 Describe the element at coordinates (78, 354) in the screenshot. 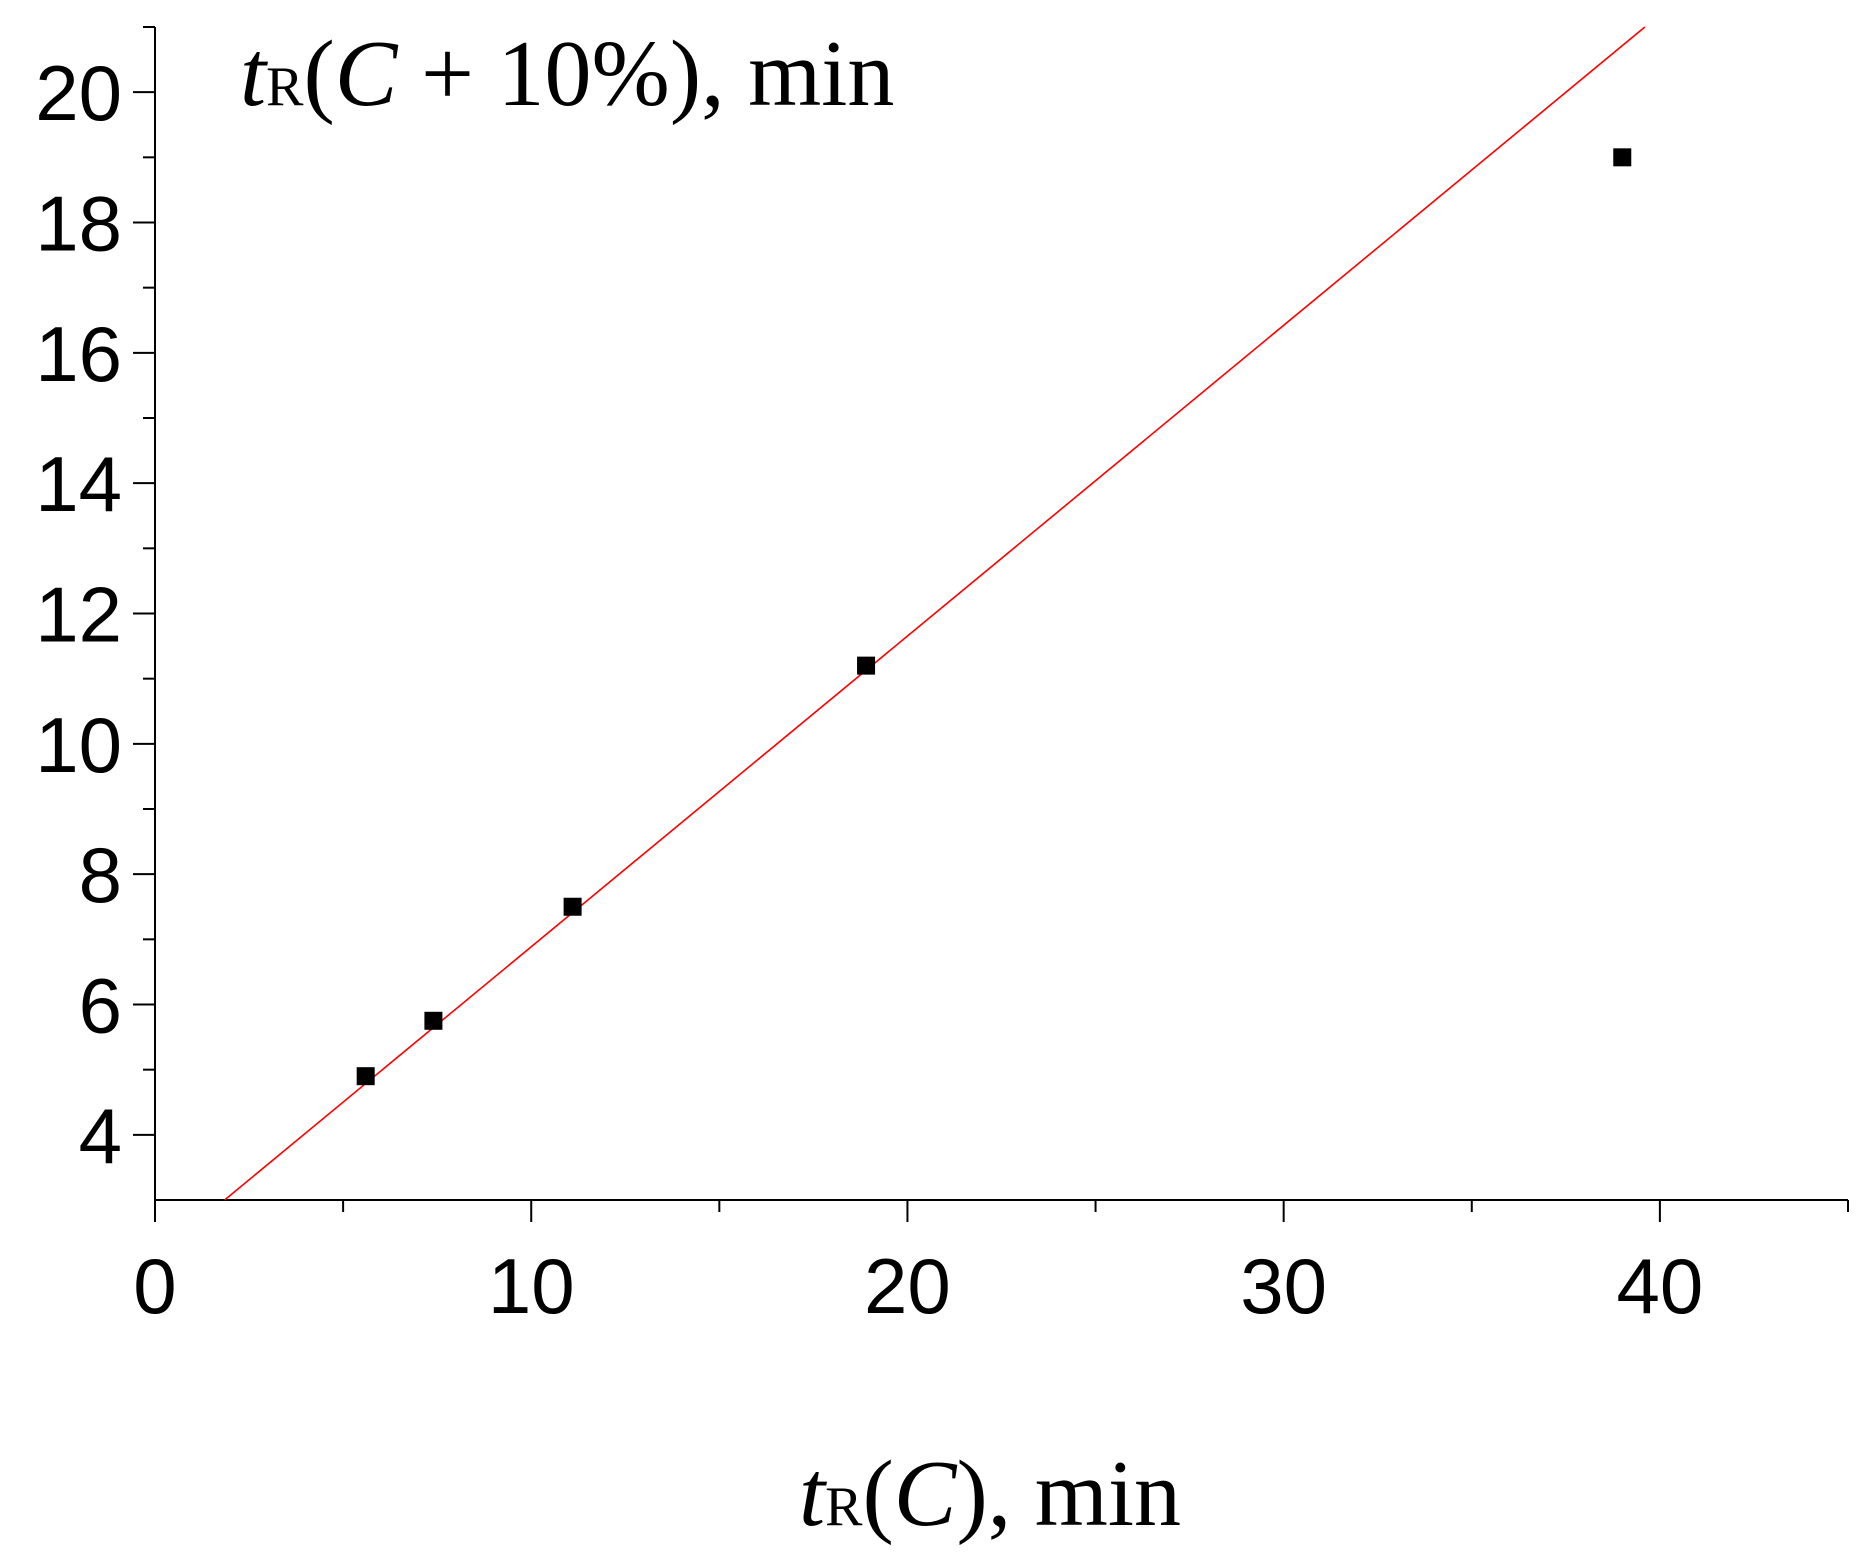

I see `y-tick-label: 16` at that location.